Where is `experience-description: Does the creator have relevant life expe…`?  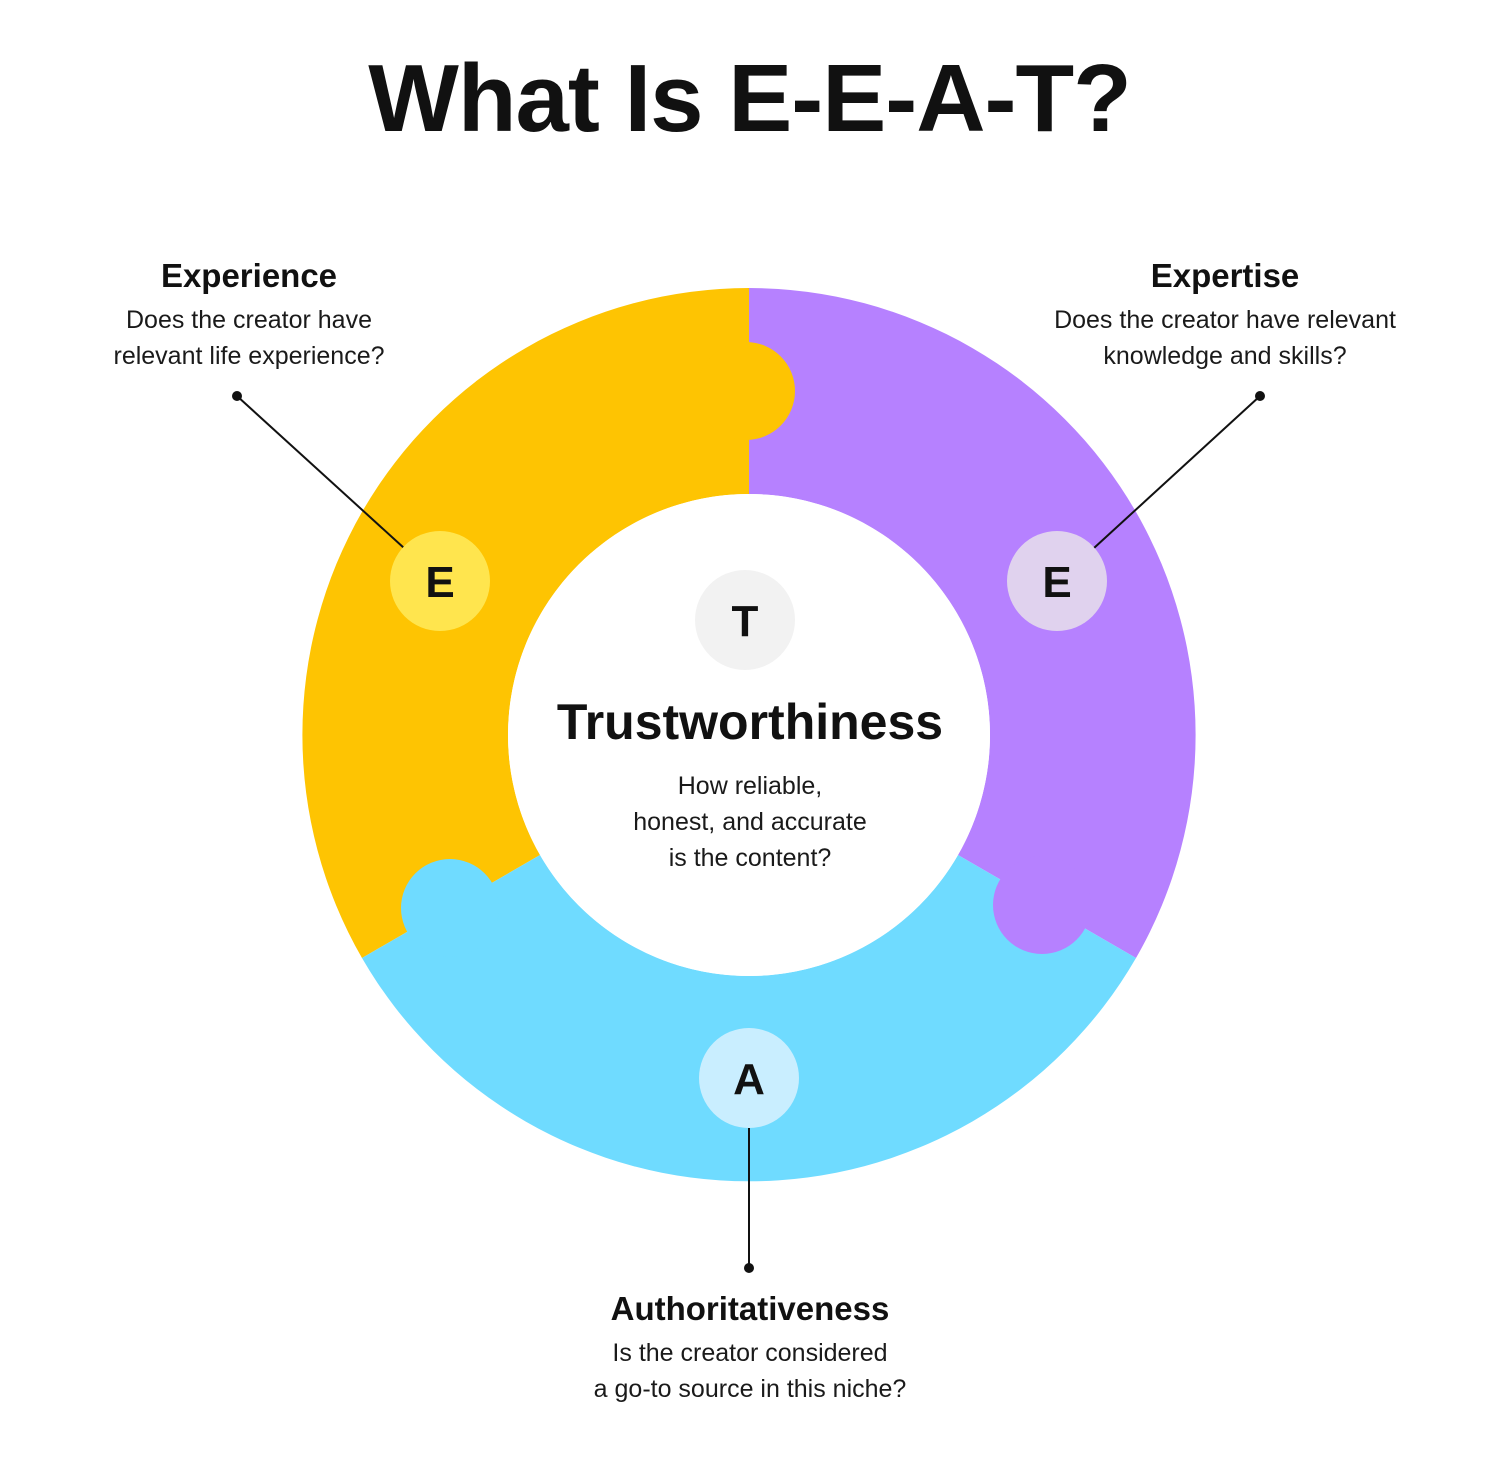 experience-description: Does the creator have relevant life expe… is located at coordinates (249, 338).